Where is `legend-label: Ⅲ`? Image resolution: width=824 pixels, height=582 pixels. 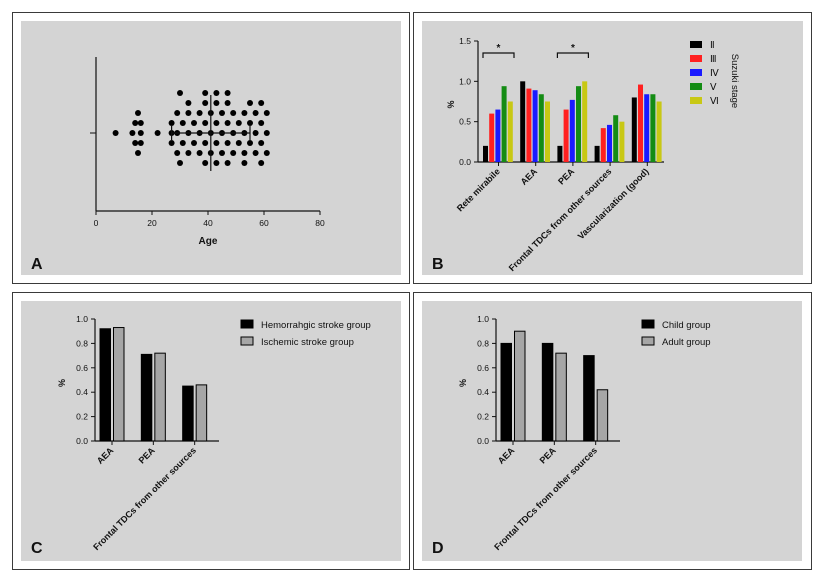 legend-label: Ⅲ is located at coordinates (713, 59).